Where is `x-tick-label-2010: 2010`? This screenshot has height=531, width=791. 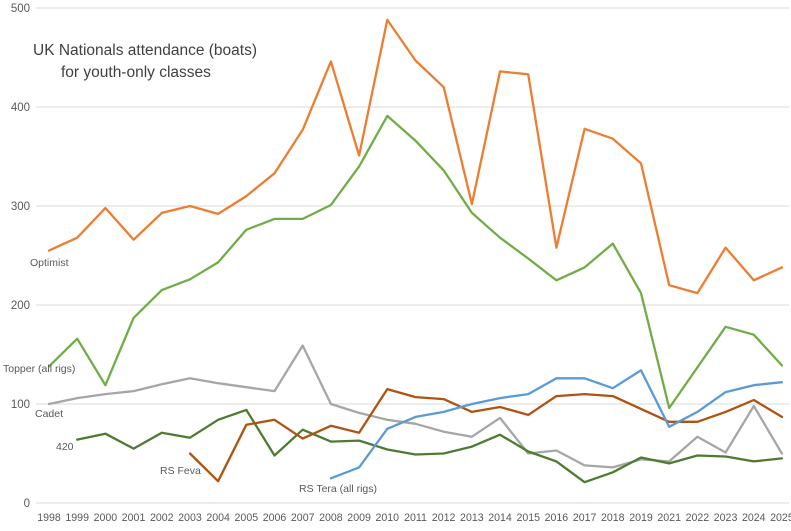
x-tick-label-2010: 2010 is located at coordinates (387, 518).